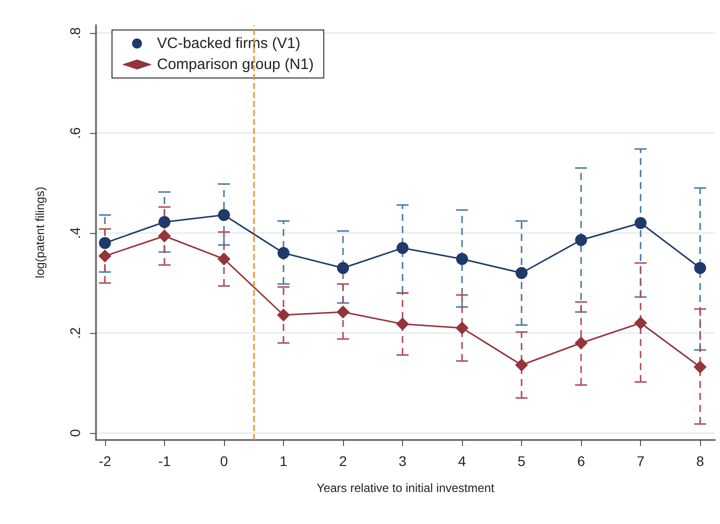 The image size is (720, 524). What do you see at coordinates (75, 232) in the screenshot?
I see `y-tick-label: .4` at bounding box center [75, 232].